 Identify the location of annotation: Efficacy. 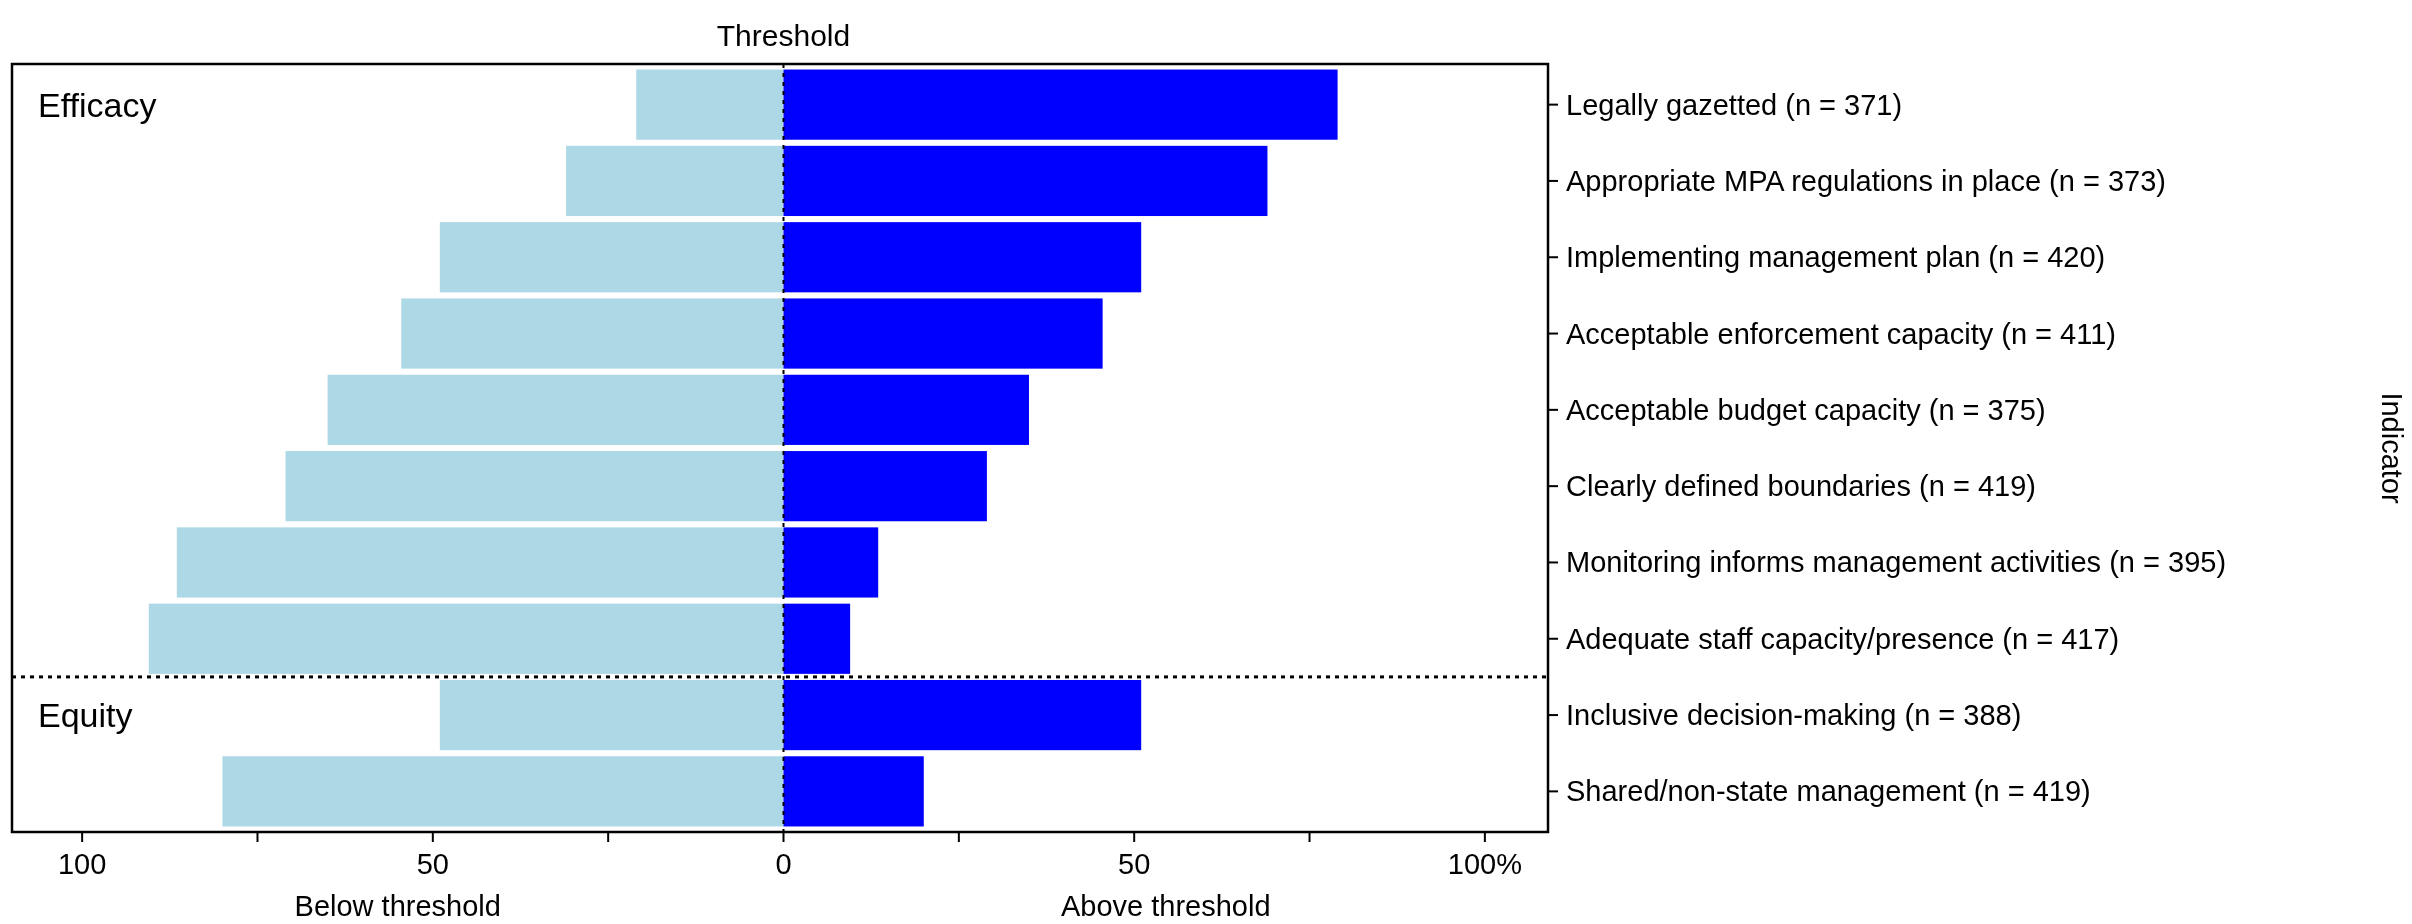
(97, 104).